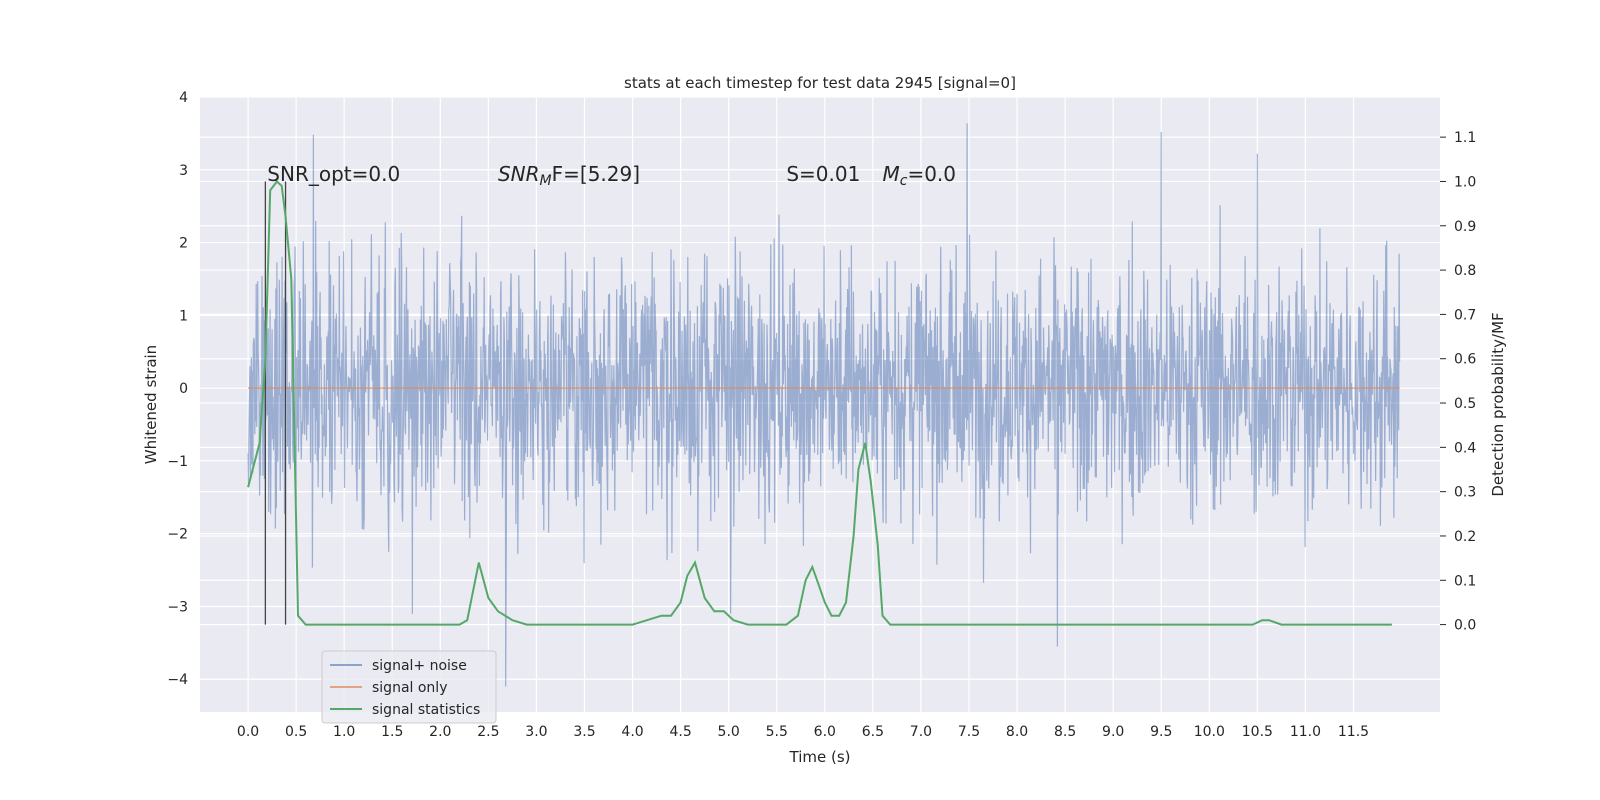 The height and width of the screenshot is (800, 1600). What do you see at coordinates (1017, 732) in the screenshot?
I see `x-tick-label: 8.0` at bounding box center [1017, 732].